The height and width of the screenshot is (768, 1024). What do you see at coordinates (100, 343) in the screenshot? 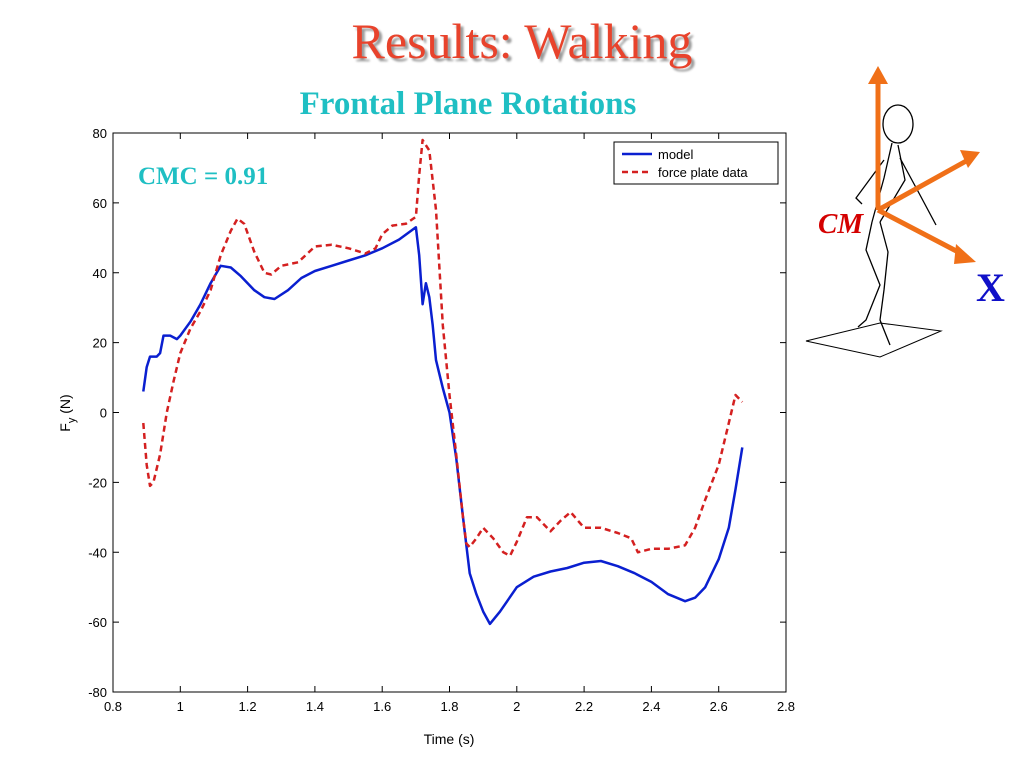
I see `y-tick-label: 20` at bounding box center [100, 343].